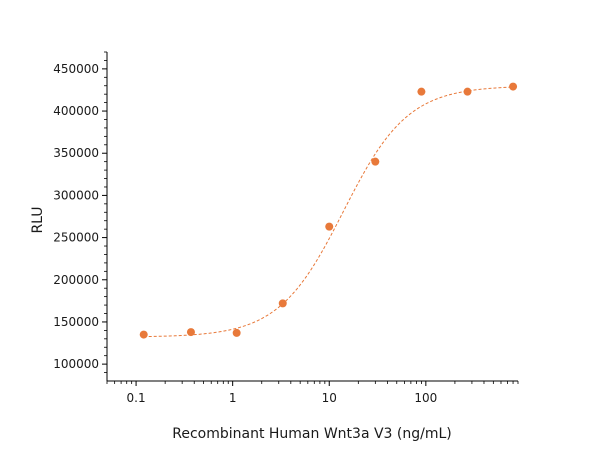 The image size is (598, 458). Describe the element at coordinates (425, 398) in the screenshot. I see `x-tick-label: 100` at that location.